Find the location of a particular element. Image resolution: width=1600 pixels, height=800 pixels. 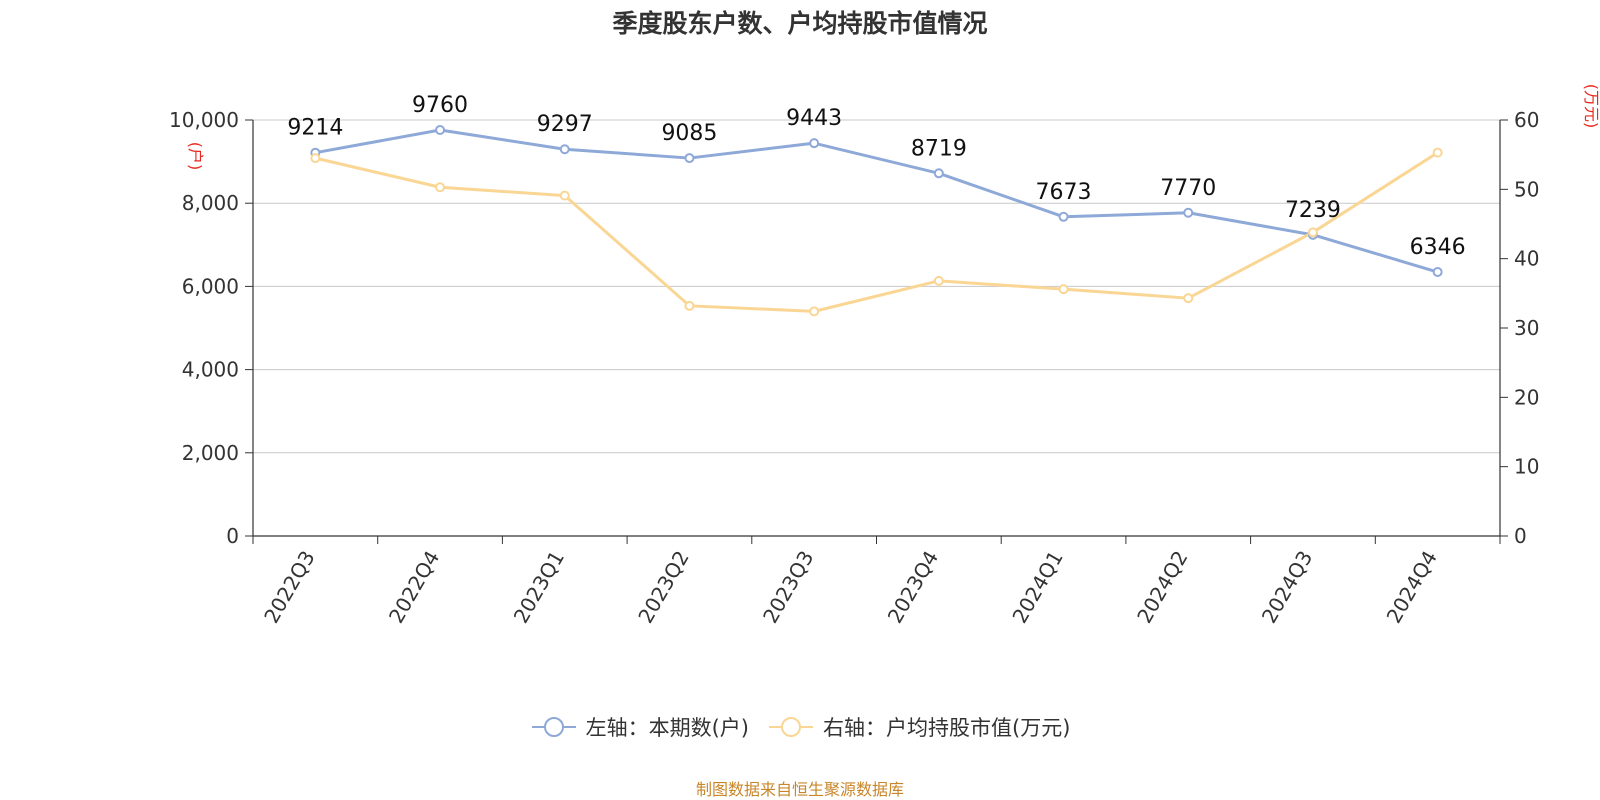

data-label: 9760 is located at coordinates (440, 105).